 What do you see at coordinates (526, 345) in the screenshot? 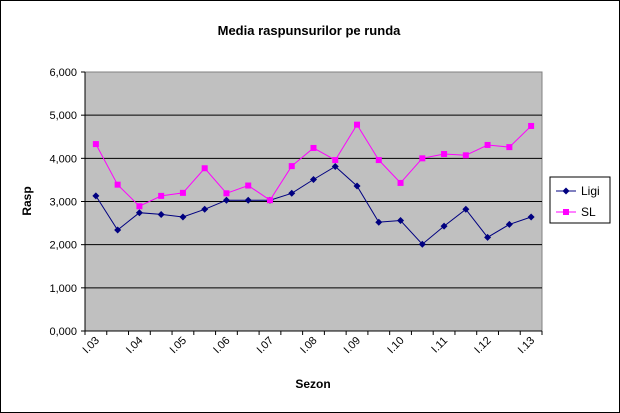
I see `x-tick-label: I.13` at bounding box center [526, 345].